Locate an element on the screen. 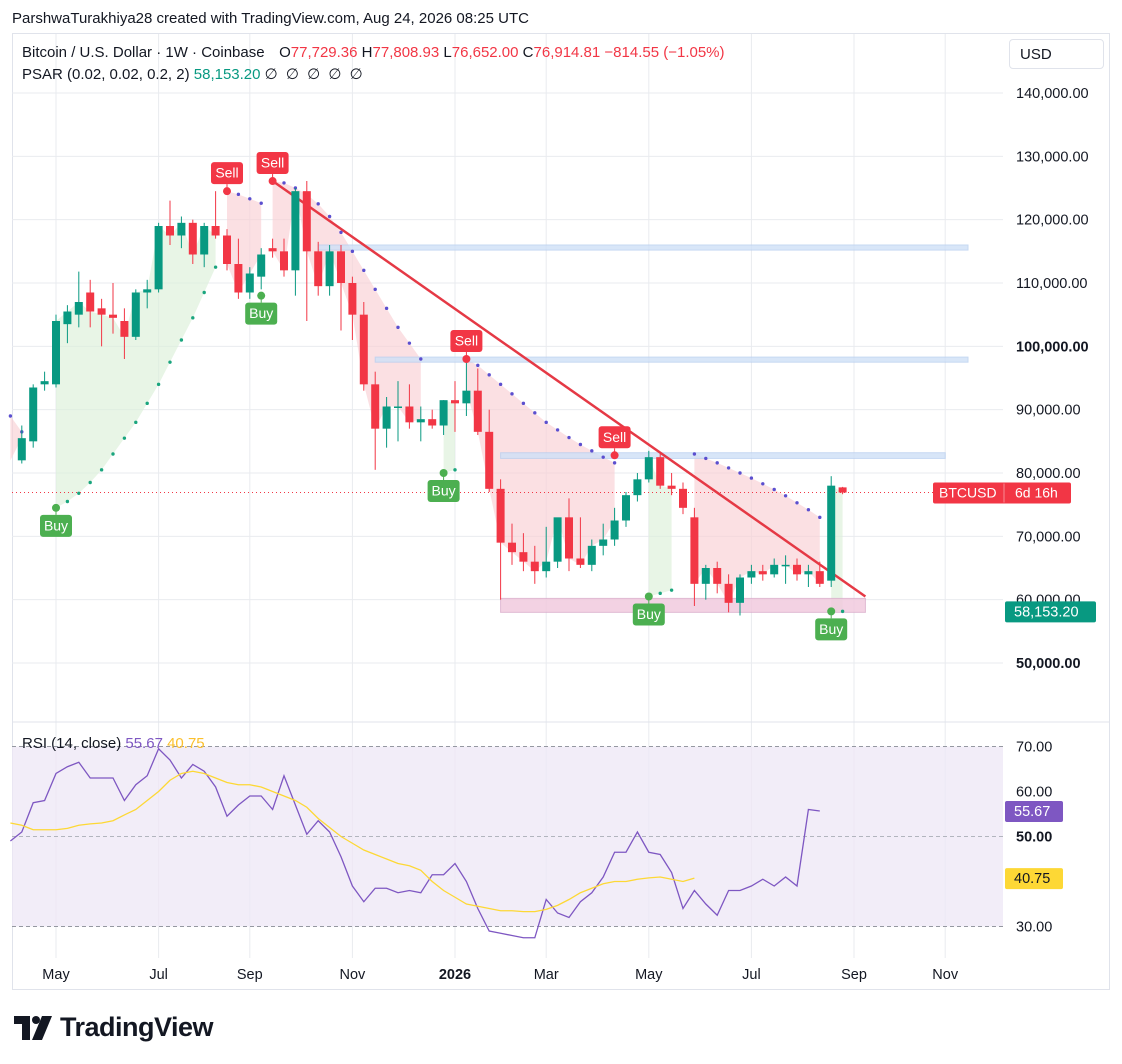 Image resolution: width=1122 pixels, height=1064 pixels. last-price-tag-bg is located at coordinates (1002, 493).